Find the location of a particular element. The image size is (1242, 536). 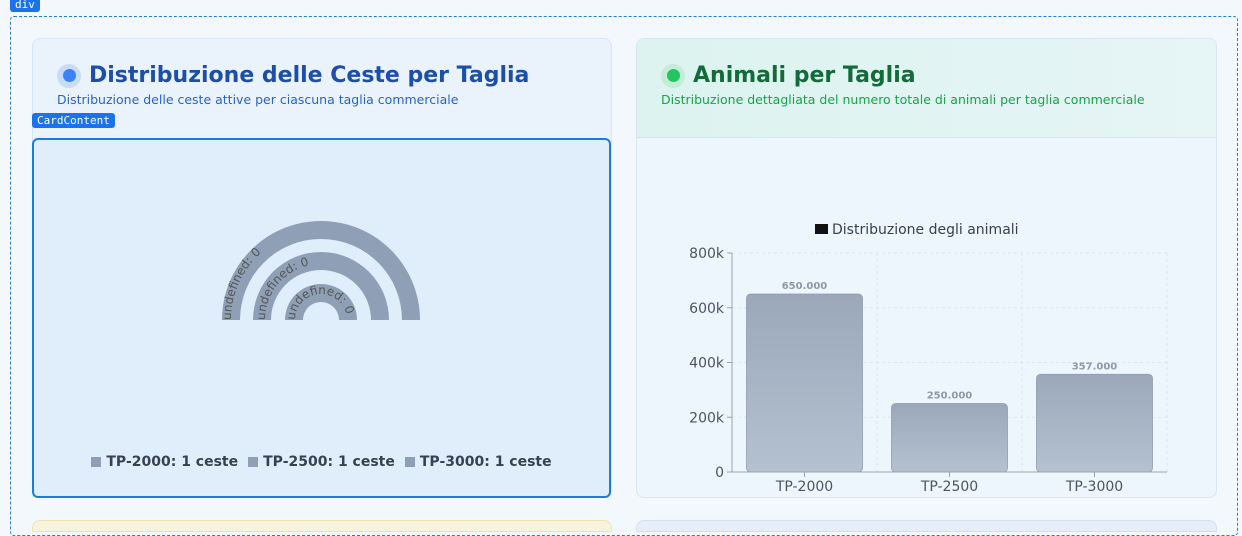

radial-chart: undefined: 0 undefined: 0 undefined: 0 is located at coordinates (320, 271).